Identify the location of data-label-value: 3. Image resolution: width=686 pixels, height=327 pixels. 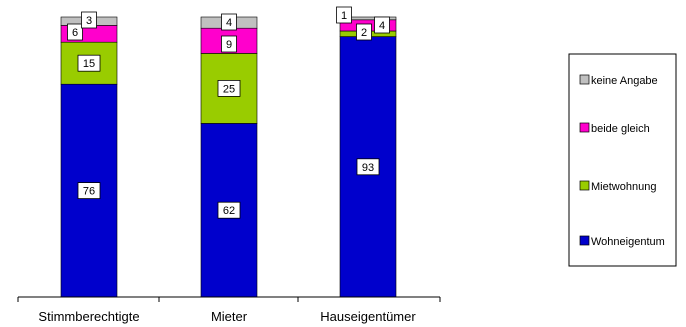
(89, 21).